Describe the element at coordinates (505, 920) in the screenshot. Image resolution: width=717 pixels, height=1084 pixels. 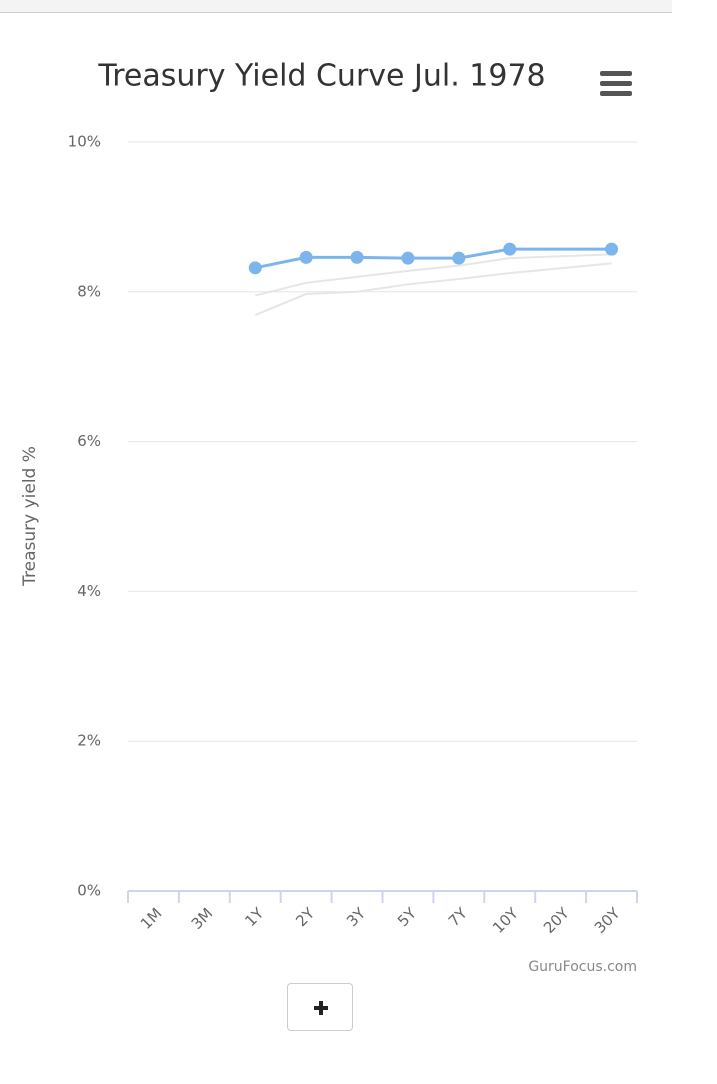
I see `x-tick-label: 10Y` at that location.